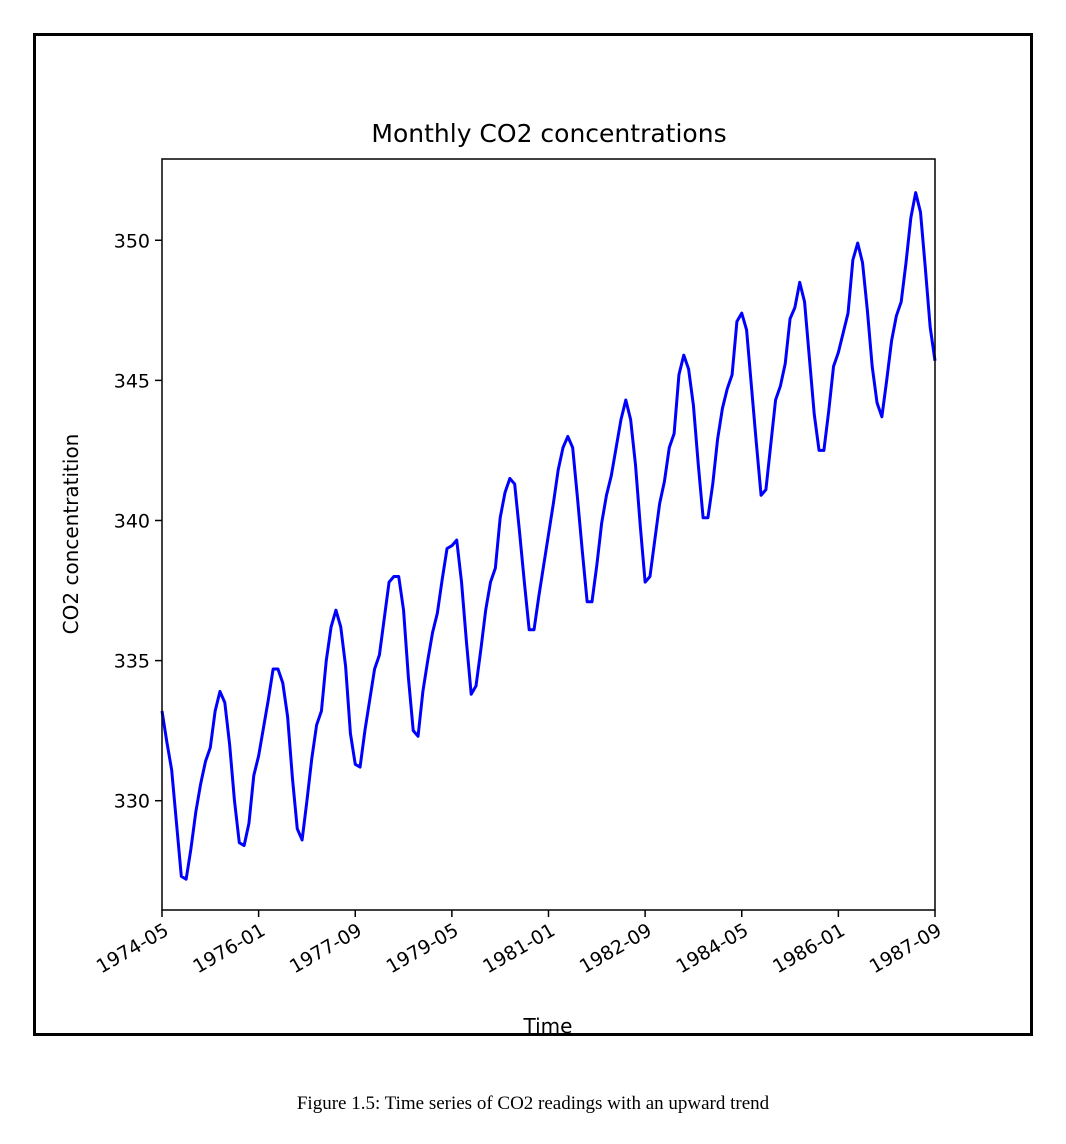 This screenshot has width=1066, height=1144. I want to click on x-tick-label: 1984-05, so click(712, 948).